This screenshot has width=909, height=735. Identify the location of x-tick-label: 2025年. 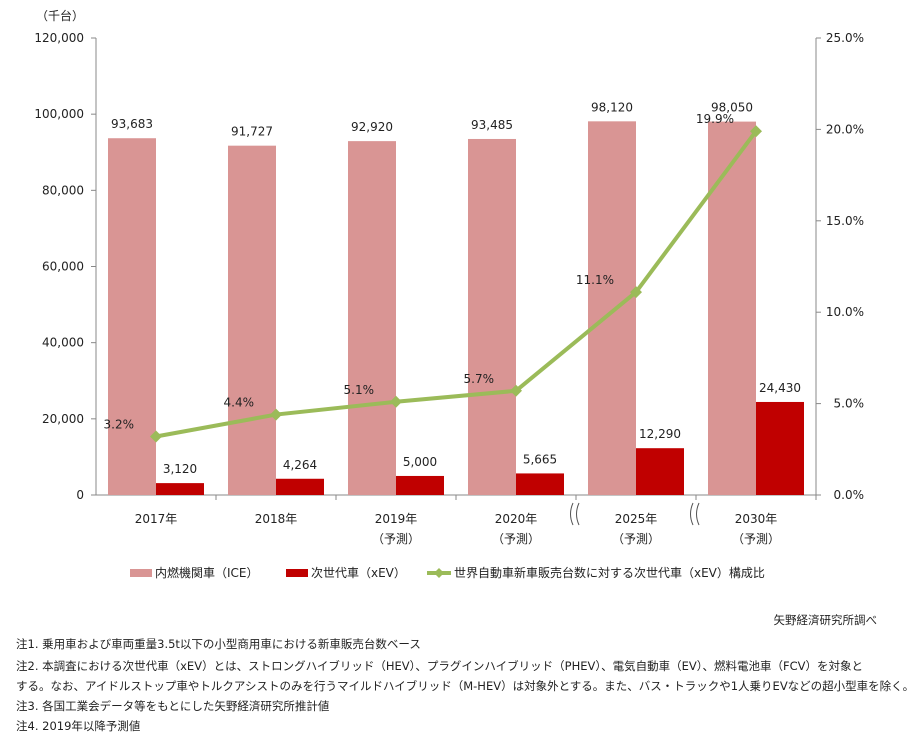
(636, 519).